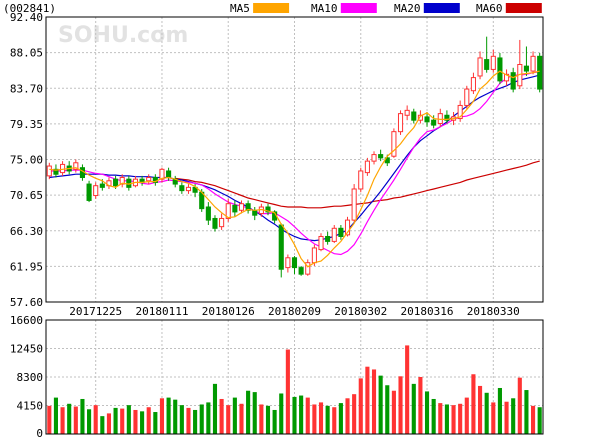 This screenshot has width=600, height=440. I want to click on legend: (002841) MA5 MA10 MA20 MA60, so click(272, 8).